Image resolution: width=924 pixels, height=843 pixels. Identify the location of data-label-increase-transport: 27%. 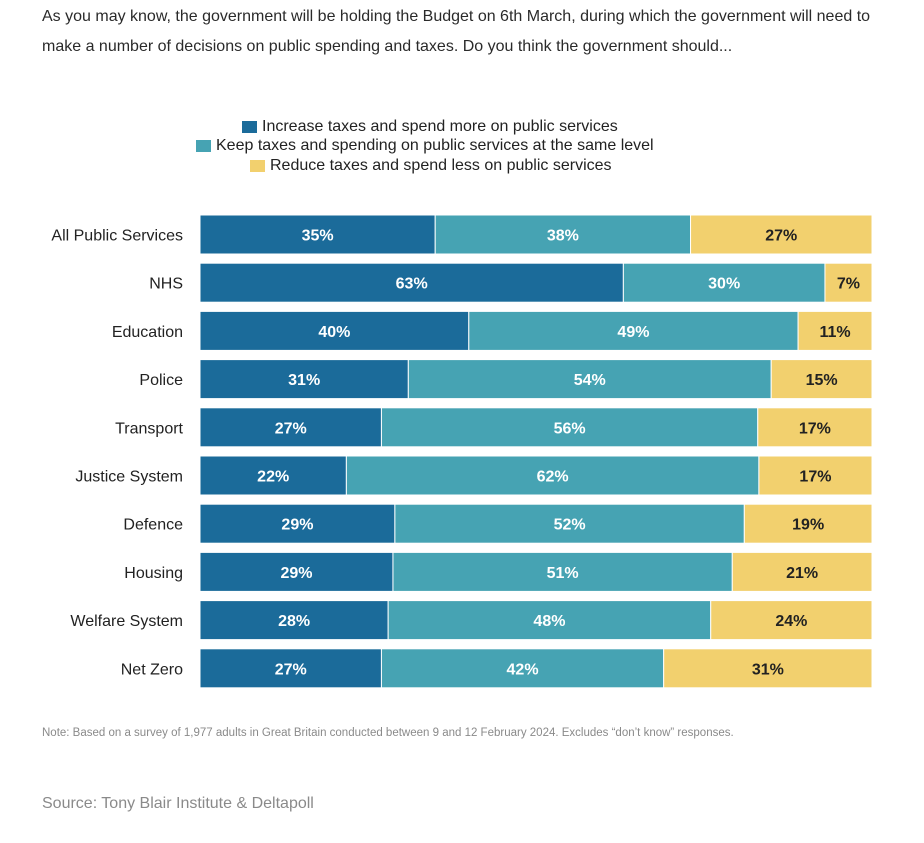
(291, 428).